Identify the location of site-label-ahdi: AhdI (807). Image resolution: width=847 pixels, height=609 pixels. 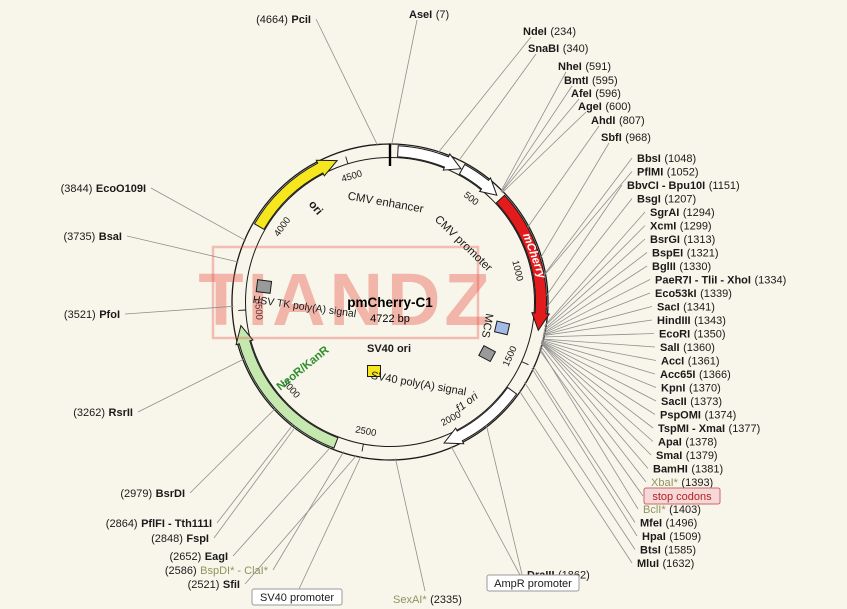
(618, 121).